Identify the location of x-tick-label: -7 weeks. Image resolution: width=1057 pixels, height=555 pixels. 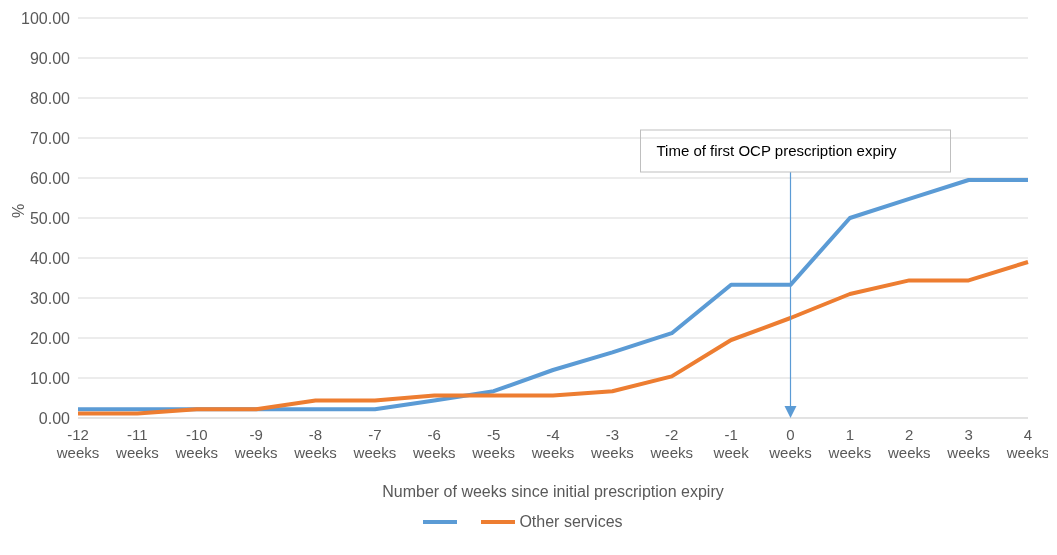
(374, 443).